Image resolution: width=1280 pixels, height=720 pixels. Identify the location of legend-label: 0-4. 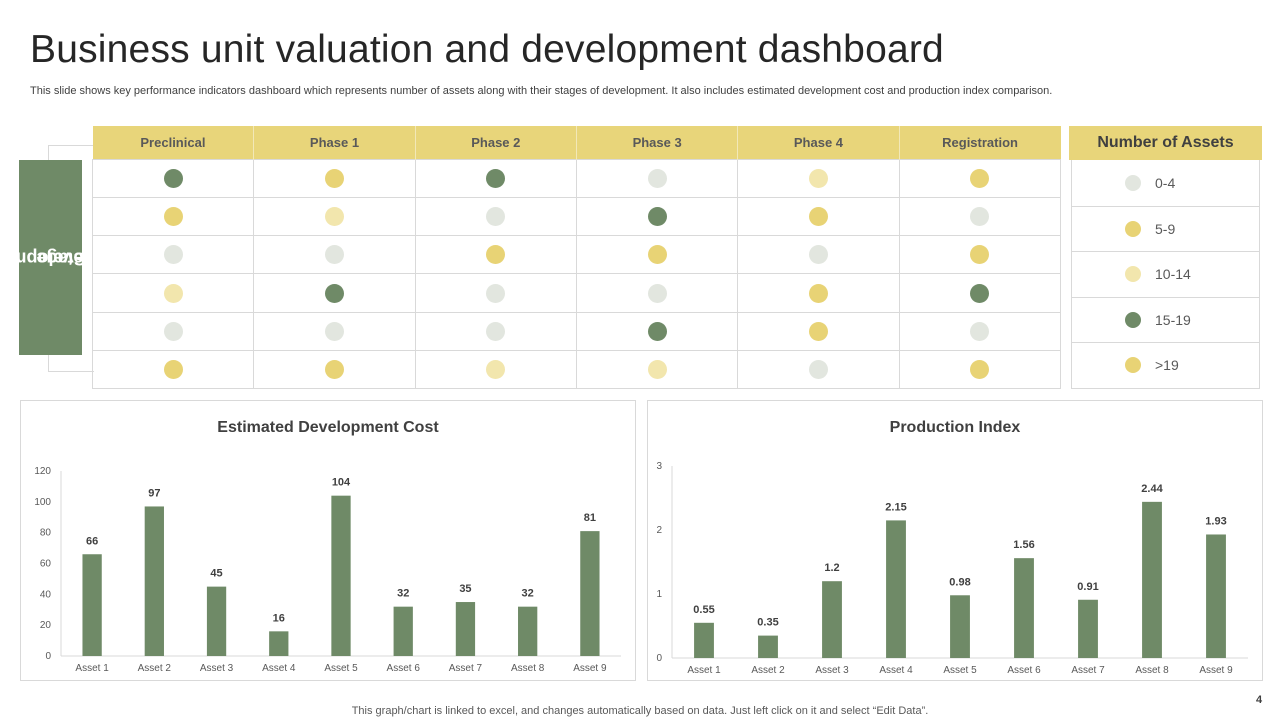
(1165, 182).